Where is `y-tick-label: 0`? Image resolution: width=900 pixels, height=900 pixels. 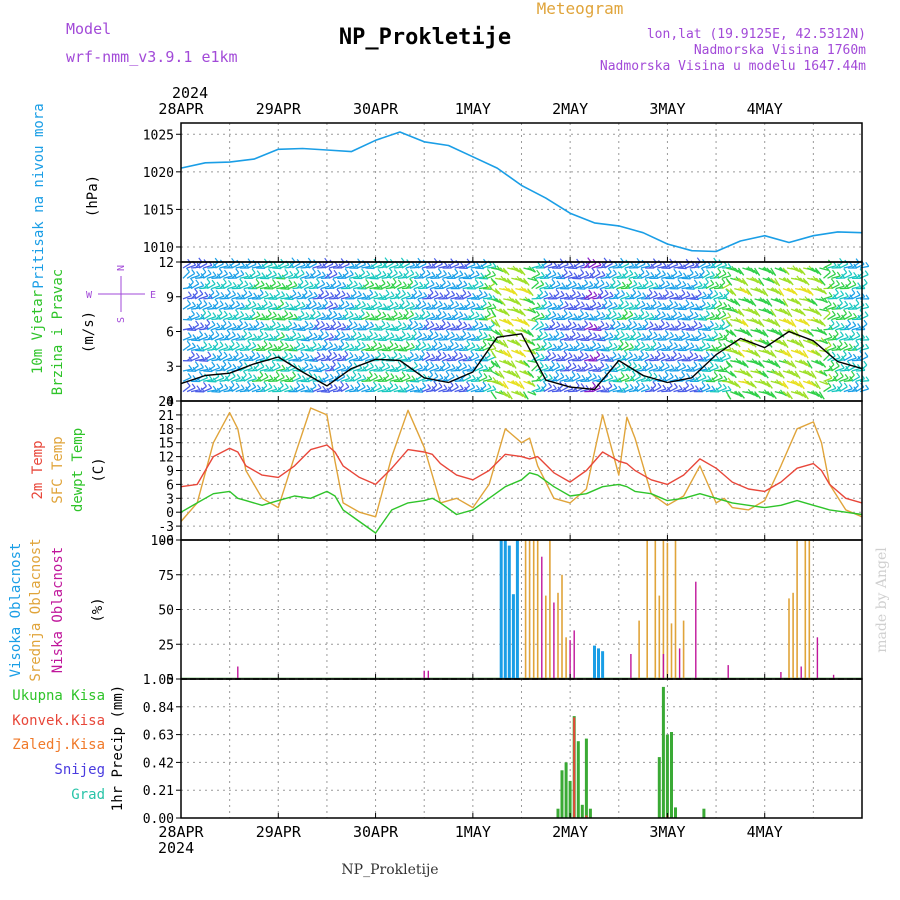
y-tick-label: 0 is located at coordinates (170, 513).